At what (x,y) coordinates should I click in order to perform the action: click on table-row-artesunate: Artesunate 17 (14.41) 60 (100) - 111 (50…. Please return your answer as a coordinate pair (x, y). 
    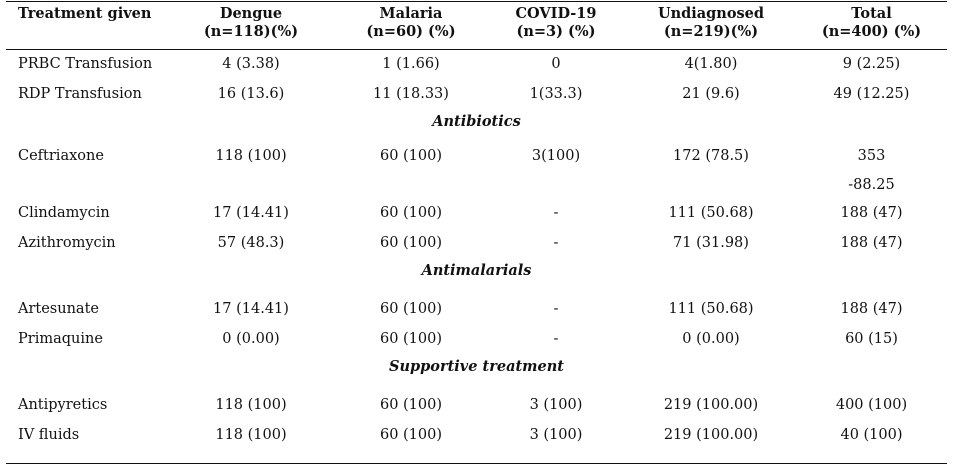
    Looking at the image, I should click on (476, 309).